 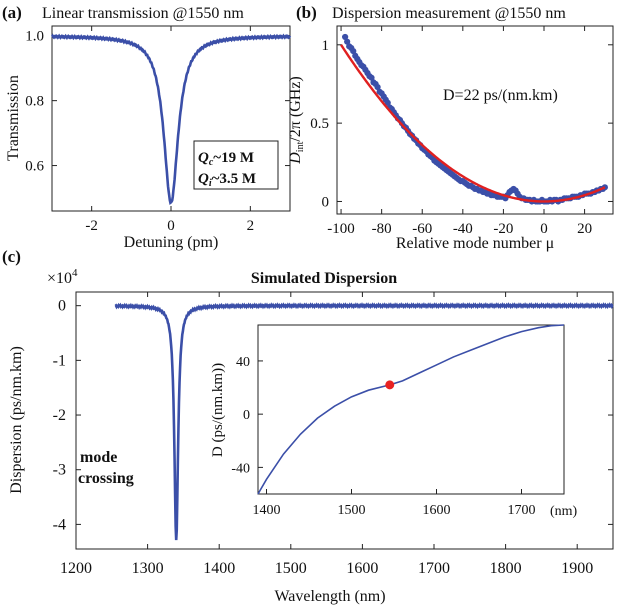 What do you see at coordinates (463, 229) in the screenshot?
I see `x-tick-label: -40` at bounding box center [463, 229].